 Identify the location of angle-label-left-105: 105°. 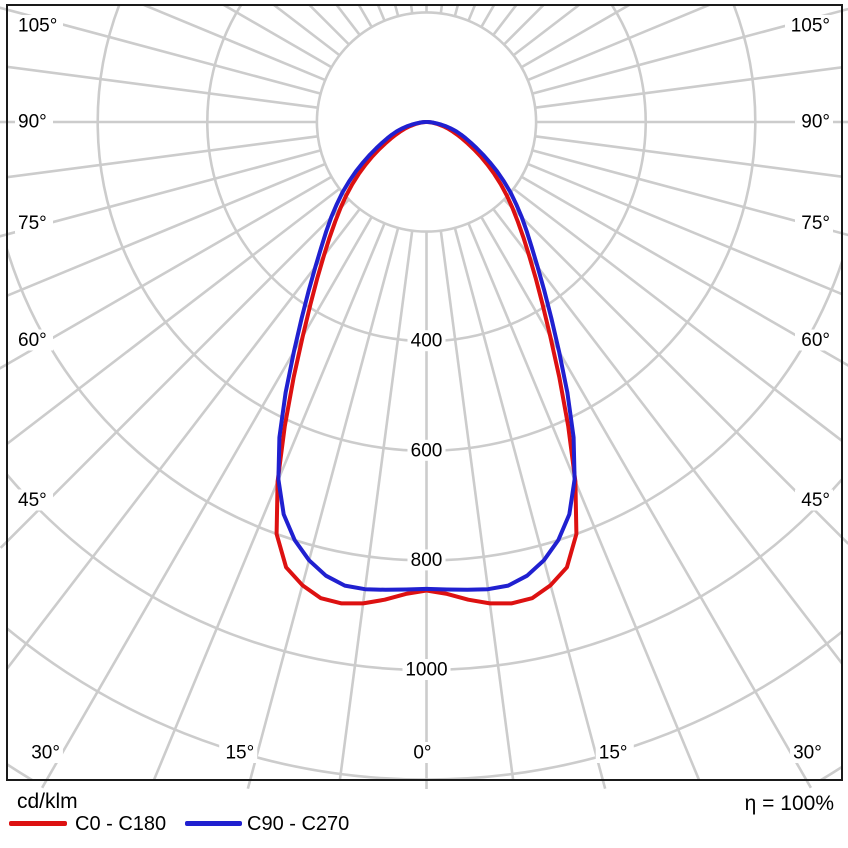
(37, 26).